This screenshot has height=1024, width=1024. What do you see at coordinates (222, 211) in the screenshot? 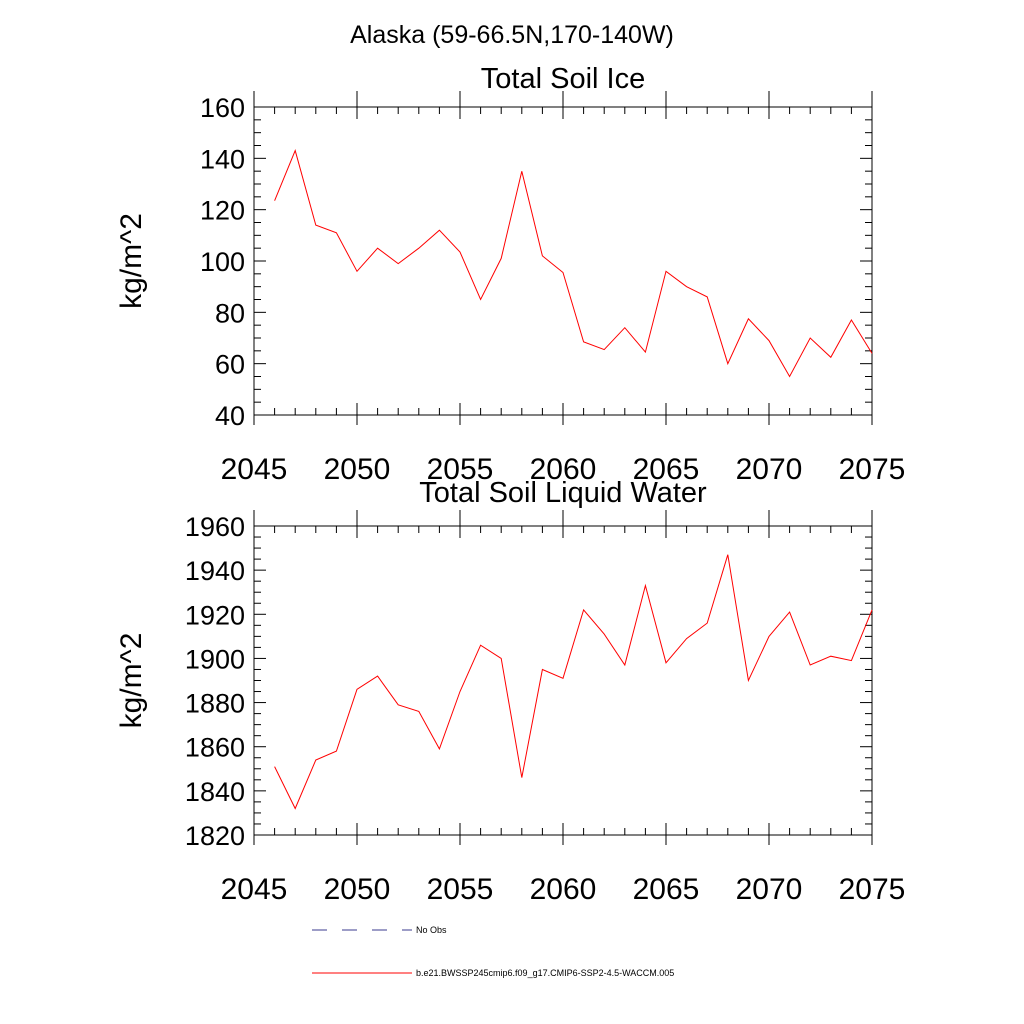
I see `y-tick-label: 120` at bounding box center [222, 211].